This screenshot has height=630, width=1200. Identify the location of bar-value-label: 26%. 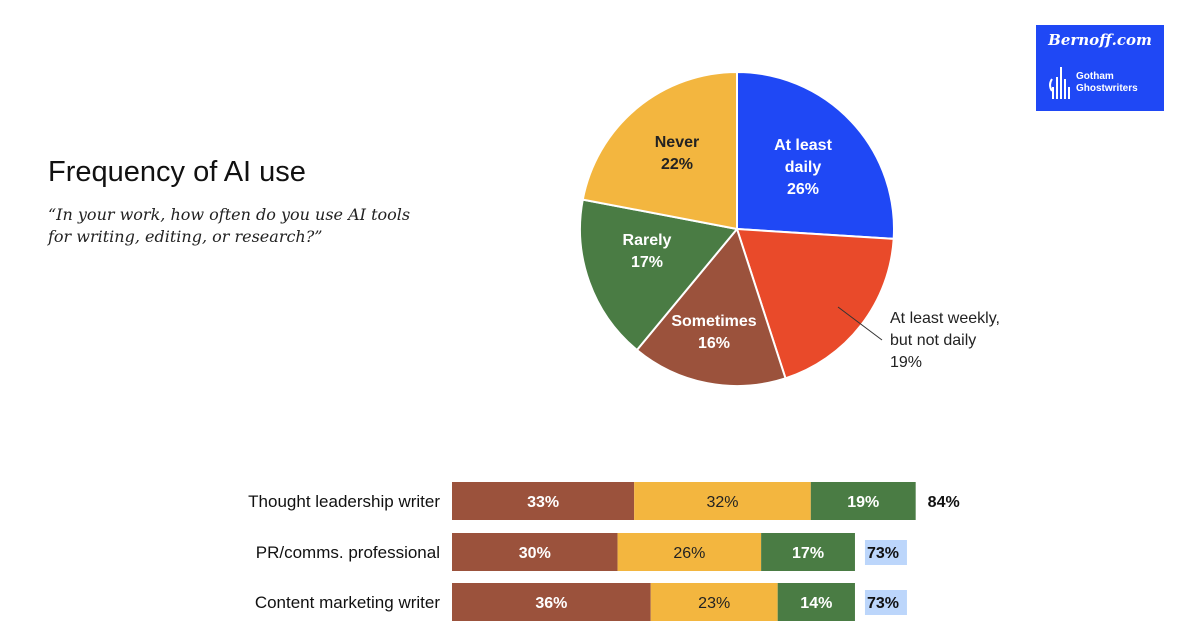
(689, 553).